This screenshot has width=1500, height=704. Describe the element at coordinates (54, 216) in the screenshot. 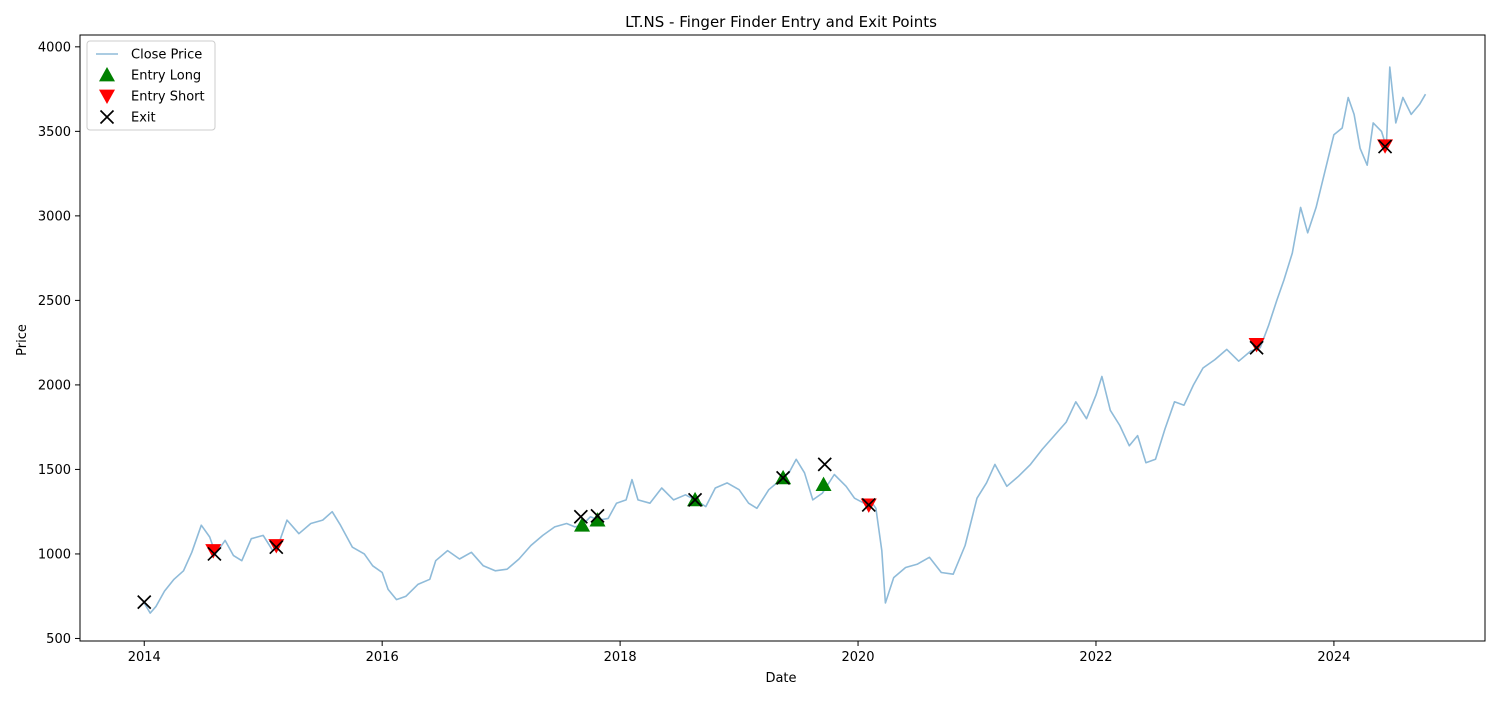

I see `y-tick-label: 3000` at that location.